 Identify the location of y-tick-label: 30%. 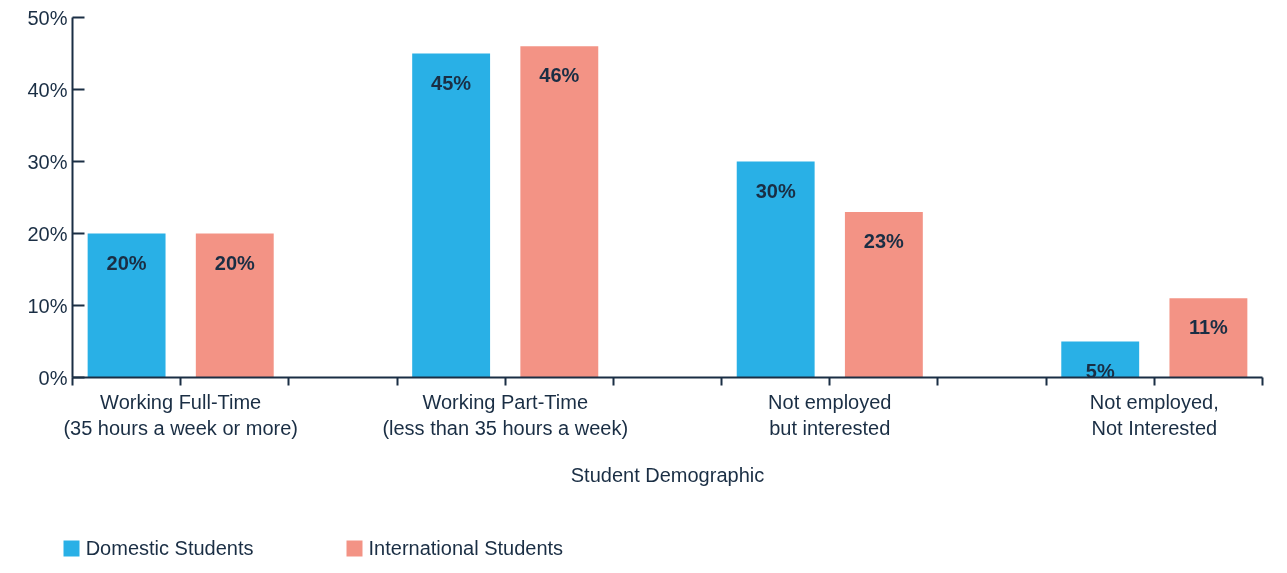
(47, 161).